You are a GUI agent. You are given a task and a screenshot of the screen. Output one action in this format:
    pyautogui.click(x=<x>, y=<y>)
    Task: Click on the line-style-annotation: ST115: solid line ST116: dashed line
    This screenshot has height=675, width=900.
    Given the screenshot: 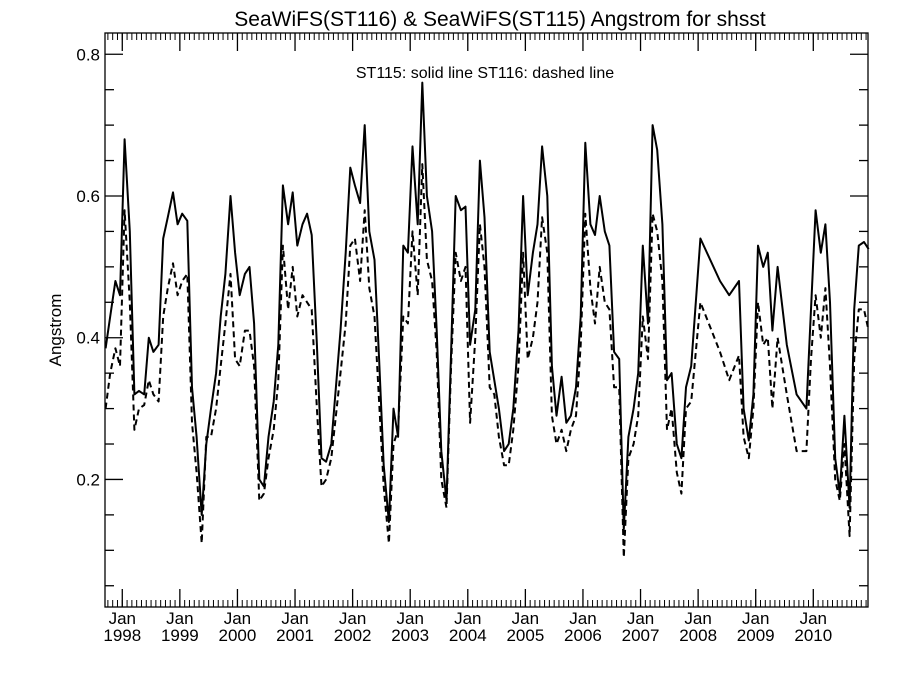 What is the action you would take?
    pyautogui.click(x=485, y=73)
    